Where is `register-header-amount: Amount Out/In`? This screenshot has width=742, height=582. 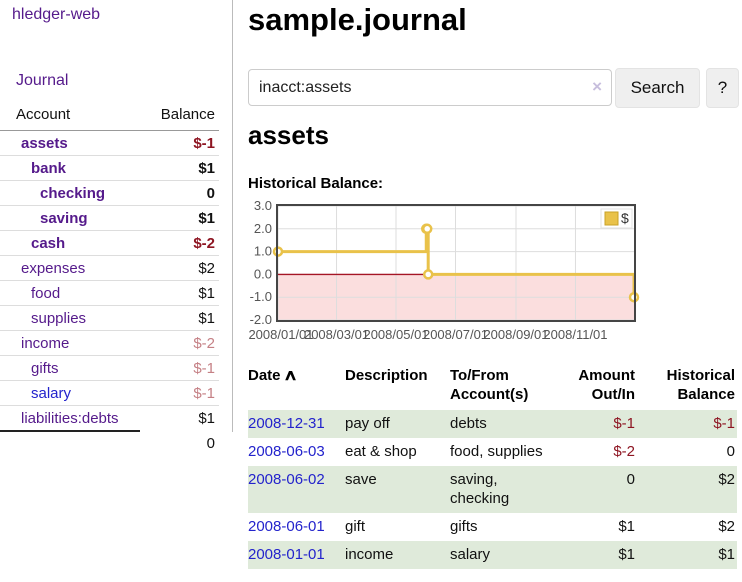 register-header-amount: Amount Out/In is located at coordinates (606, 385).